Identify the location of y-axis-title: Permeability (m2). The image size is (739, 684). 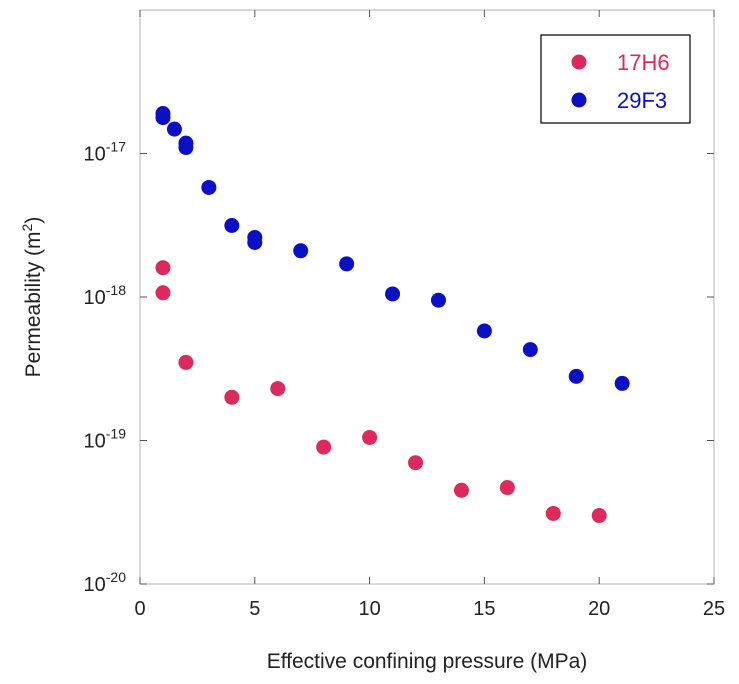
(32, 297).